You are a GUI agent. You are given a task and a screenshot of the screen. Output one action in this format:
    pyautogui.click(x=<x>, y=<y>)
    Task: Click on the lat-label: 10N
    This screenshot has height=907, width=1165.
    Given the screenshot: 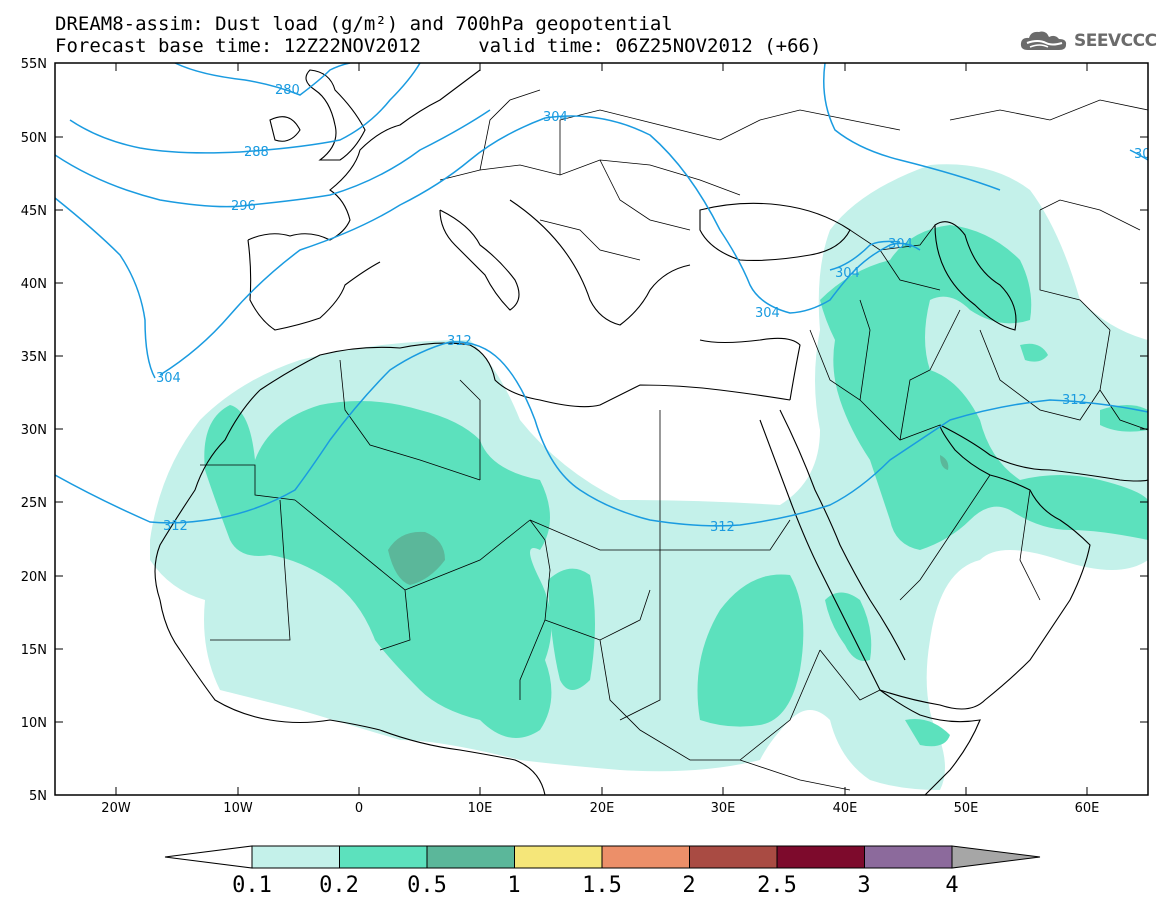 What is the action you would take?
    pyautogui.click(x=34, y=723)
    